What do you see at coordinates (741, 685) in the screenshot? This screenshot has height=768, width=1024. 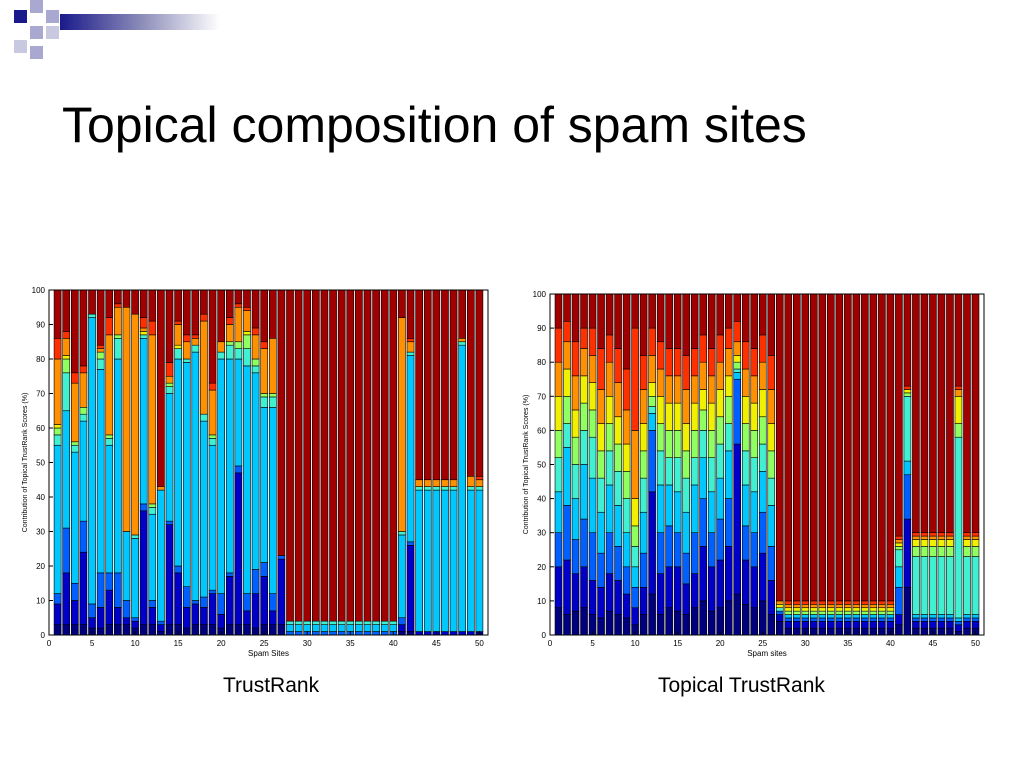 I see `topical-trustrank-caption: Topical TrustRank` at bounding box center [741, 685].